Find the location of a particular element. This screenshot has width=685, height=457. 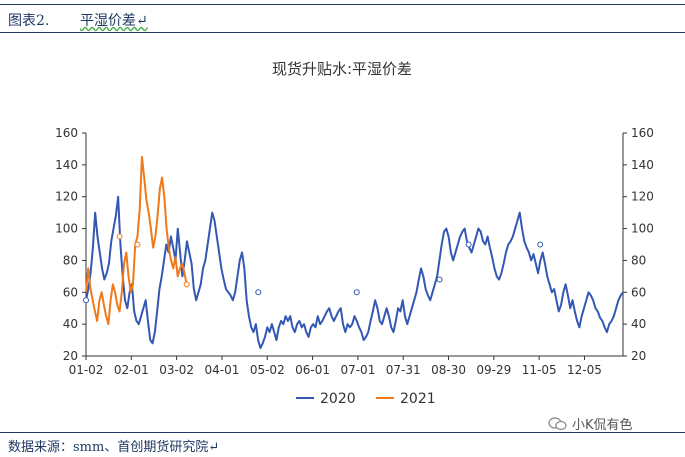

x-tick-label: 05-02 is located at coordinates (267, 370).